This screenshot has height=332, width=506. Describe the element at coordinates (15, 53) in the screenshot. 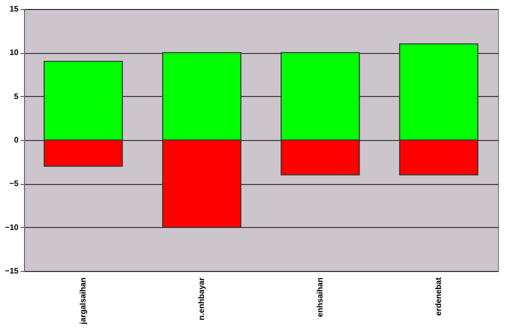

I see `y-tick-label: 10` at that location.